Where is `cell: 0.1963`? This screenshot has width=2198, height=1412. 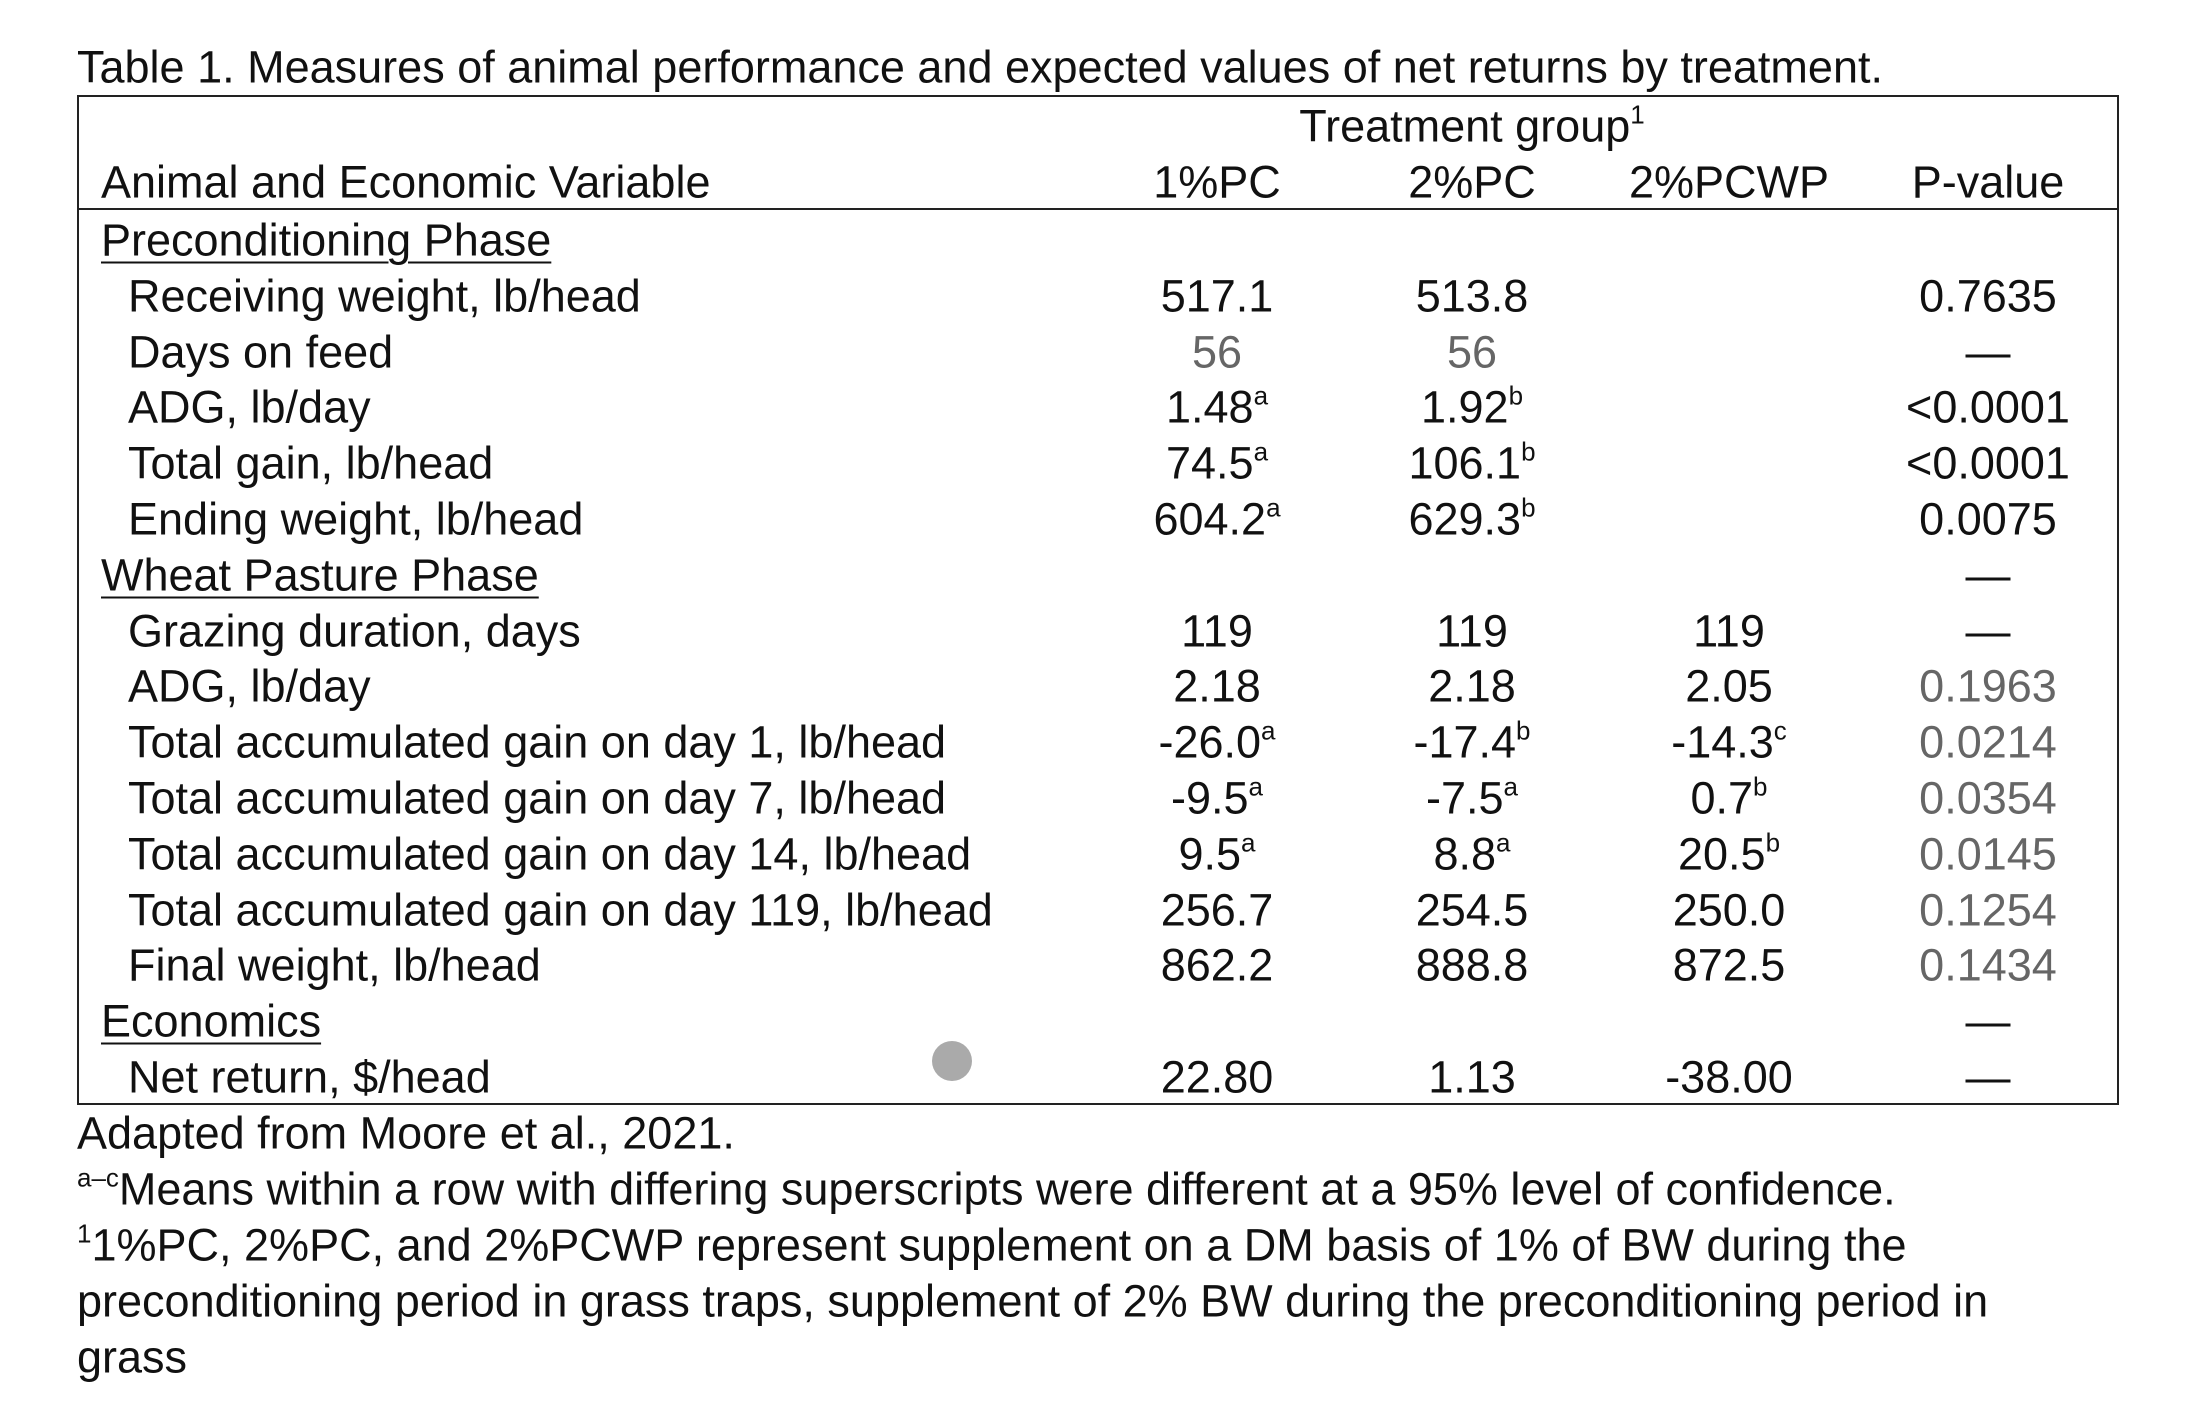
cell: 0.1963 is located at coordinates (1988, 686).